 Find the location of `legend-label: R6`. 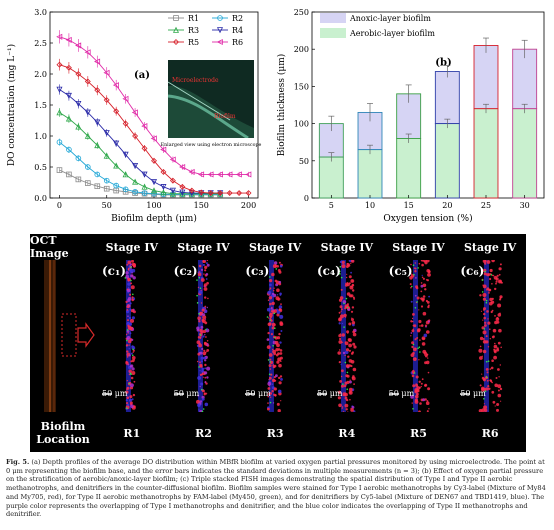

legend-label: R6 is located at coordinates (237, 42).